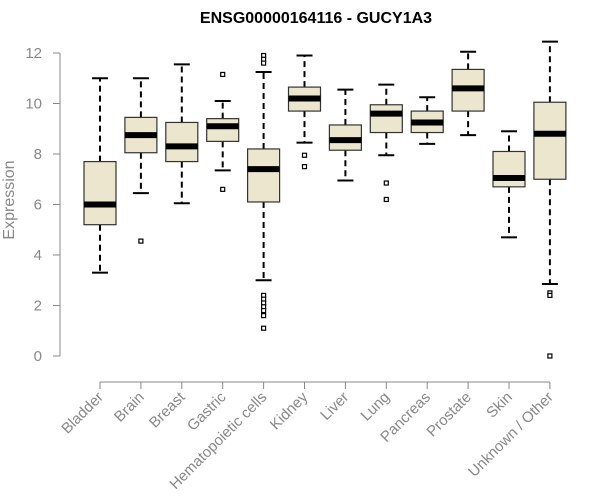 This screenshot has height=500, width=600. I want to click on x-tick-label: Prostate, so click(449, 415).